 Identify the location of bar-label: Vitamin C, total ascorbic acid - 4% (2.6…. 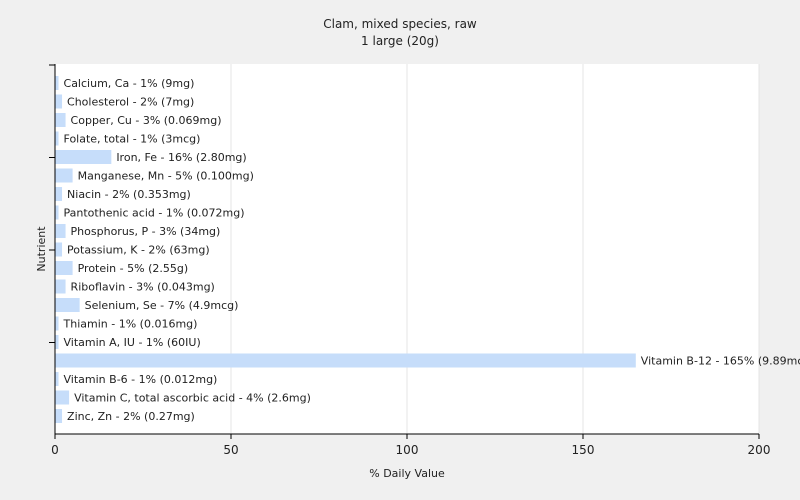
(192, 398).